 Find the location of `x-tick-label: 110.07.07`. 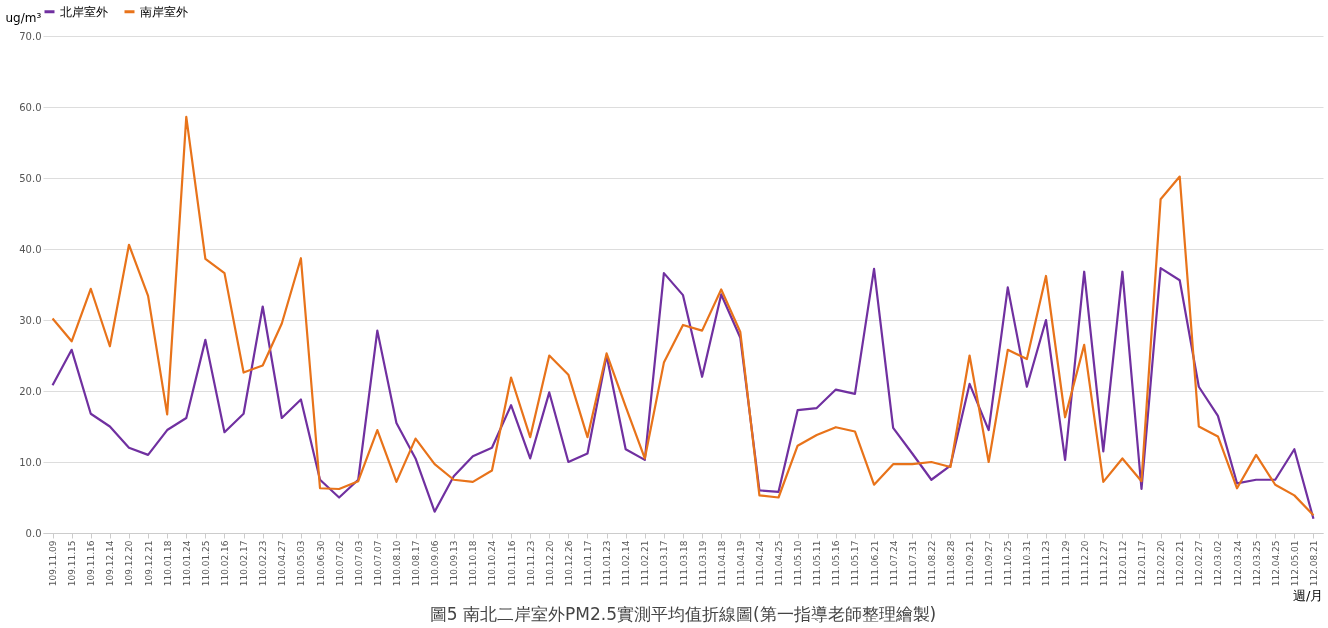

x-tick-label: 110.07.07 is located at coordinates (377, 563).